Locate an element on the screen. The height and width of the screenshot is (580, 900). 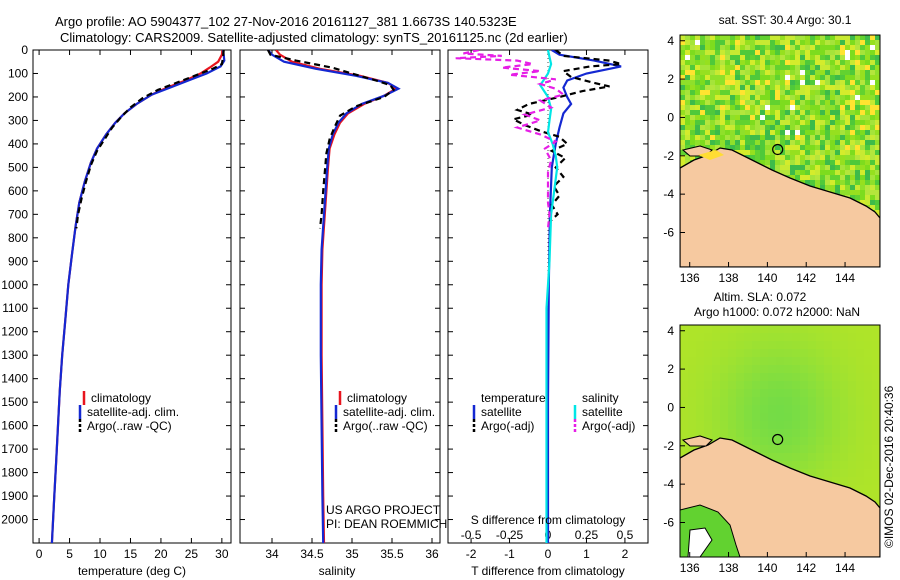
series-line-satellite-adj-clim- is located at coordinates (334, 296).